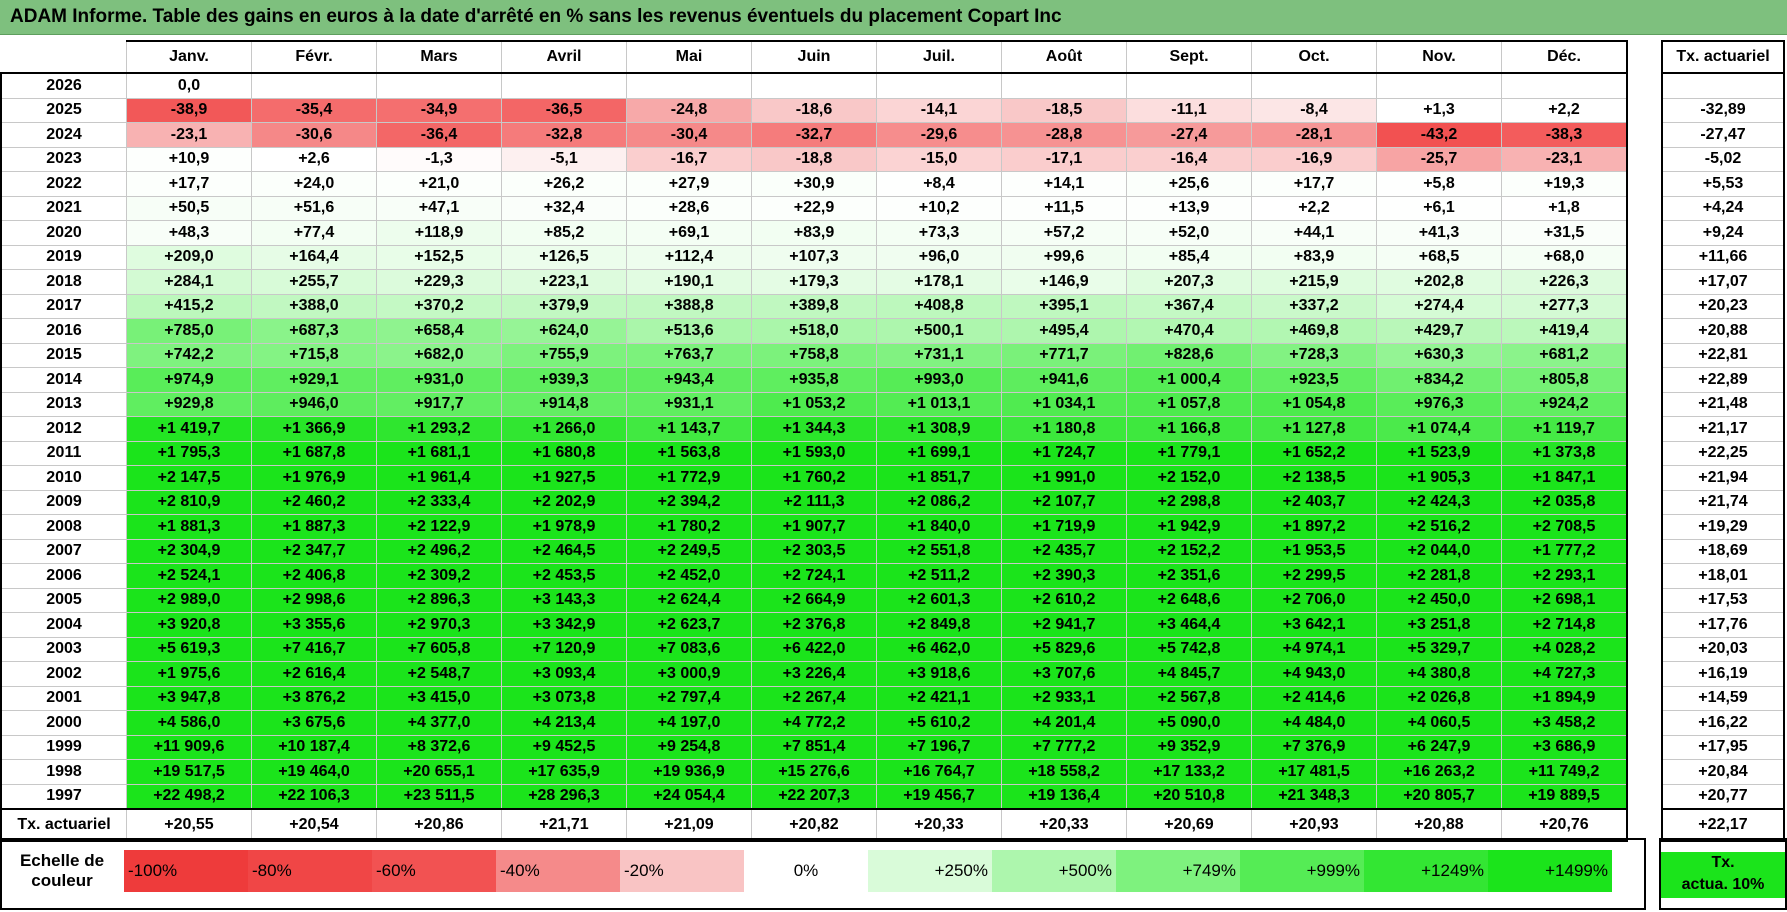 Image resolution: width=1787 pixels, height=912 pixels. I want to click on gain-cell: +30,9, so click(814, 184).